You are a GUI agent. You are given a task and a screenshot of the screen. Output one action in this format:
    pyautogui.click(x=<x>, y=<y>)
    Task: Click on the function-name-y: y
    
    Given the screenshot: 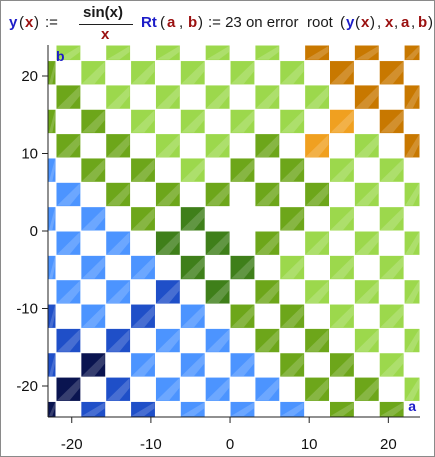 What is the action you would take?
    pyautogui.click(x=13, y=22)
    